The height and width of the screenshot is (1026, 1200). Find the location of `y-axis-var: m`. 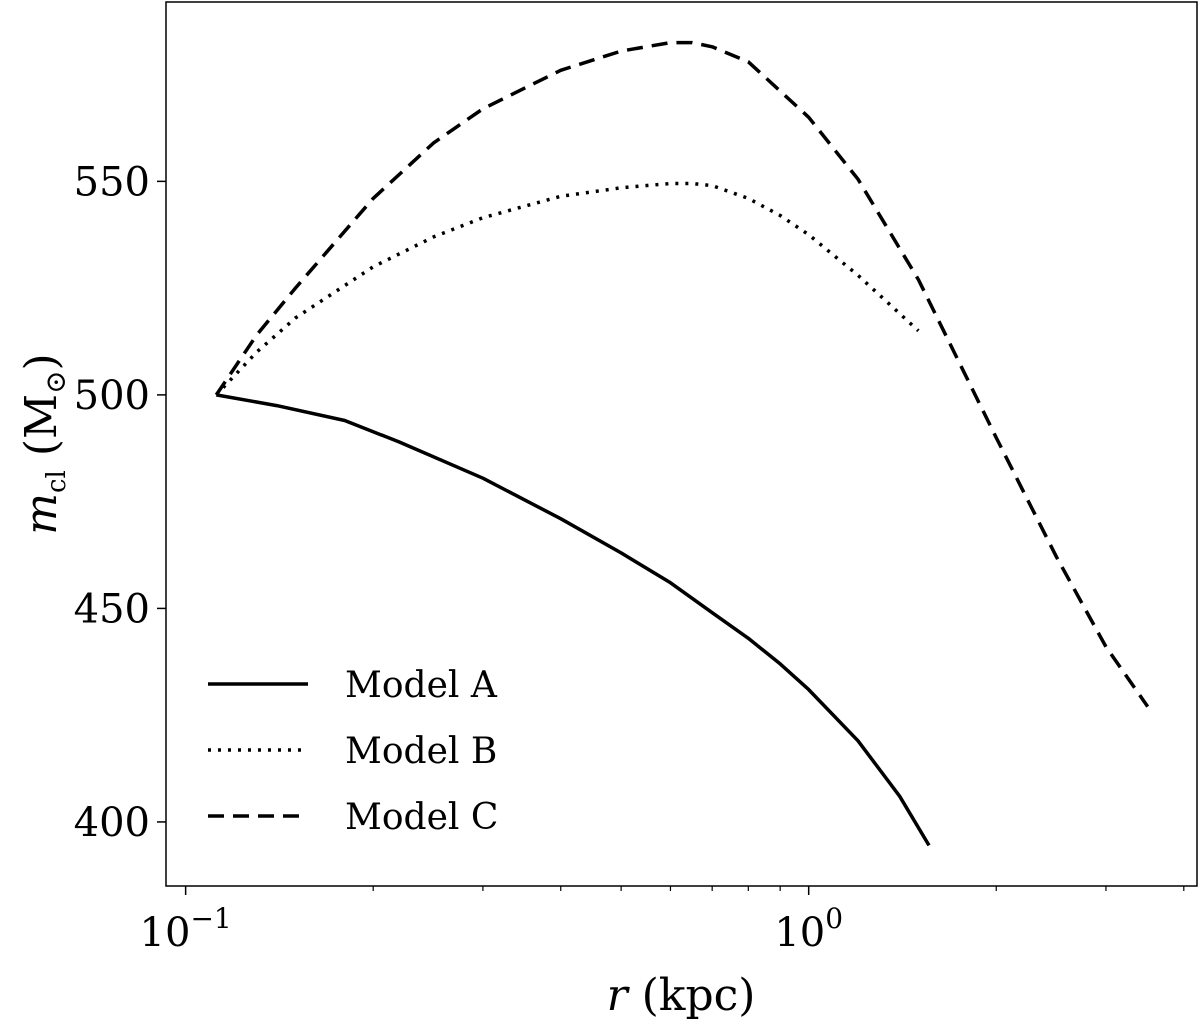

y-axis-var: m is located at coordinates (41, 514).